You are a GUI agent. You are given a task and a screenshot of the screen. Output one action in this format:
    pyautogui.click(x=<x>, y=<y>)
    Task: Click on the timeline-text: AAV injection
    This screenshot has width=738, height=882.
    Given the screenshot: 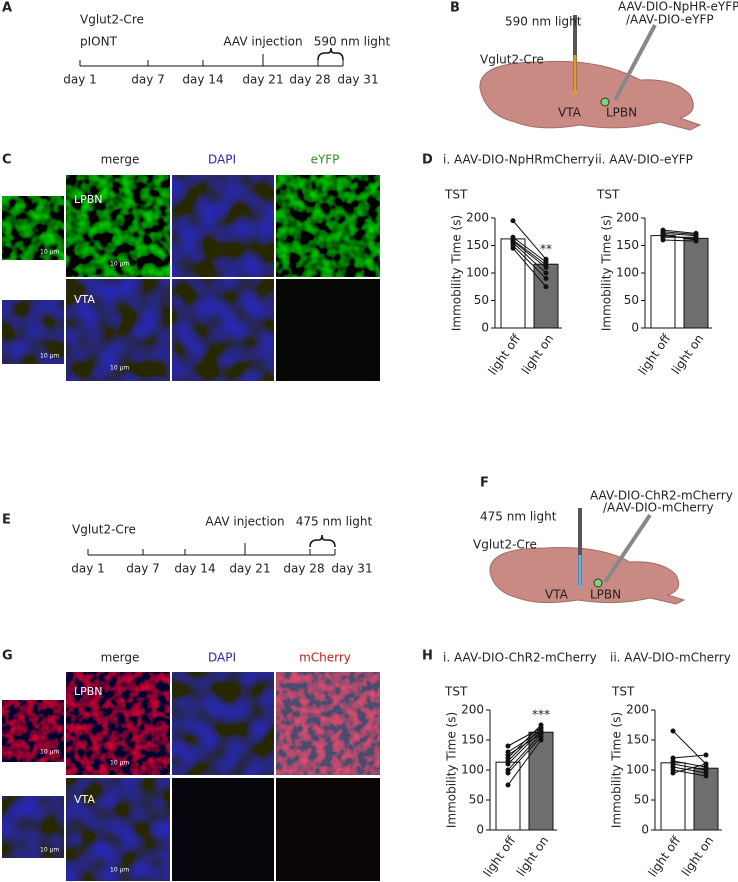 What is the action you would take?
    pyautogui.click(x=262, y=42)
    